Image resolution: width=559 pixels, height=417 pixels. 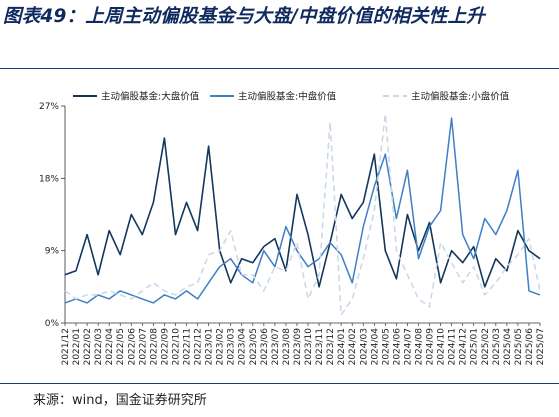 I want to click on x-tick-label: 2025/06, so click(x=530, y=347).